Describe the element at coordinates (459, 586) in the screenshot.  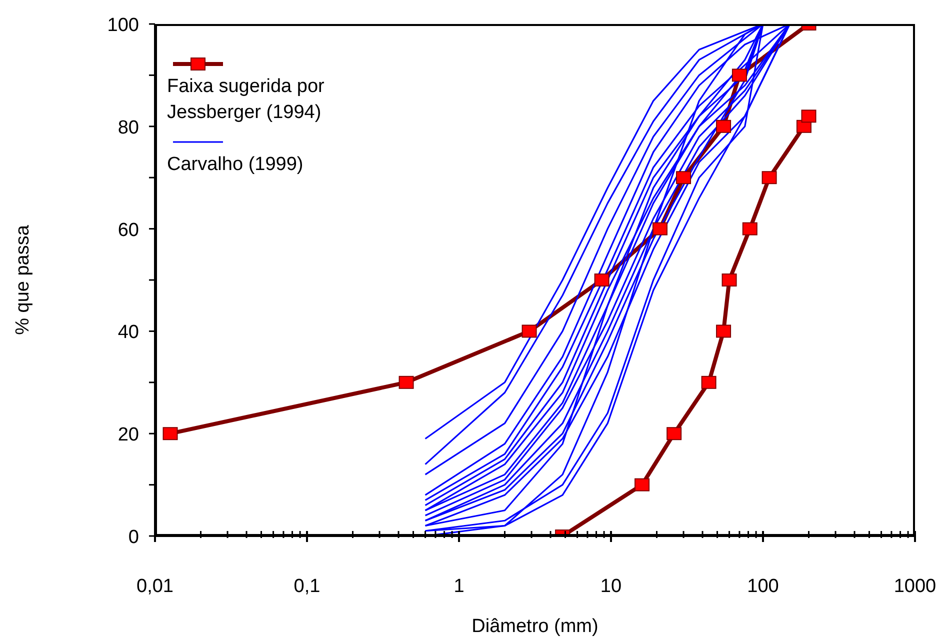
I see `x-tick-label: 1` at that location.